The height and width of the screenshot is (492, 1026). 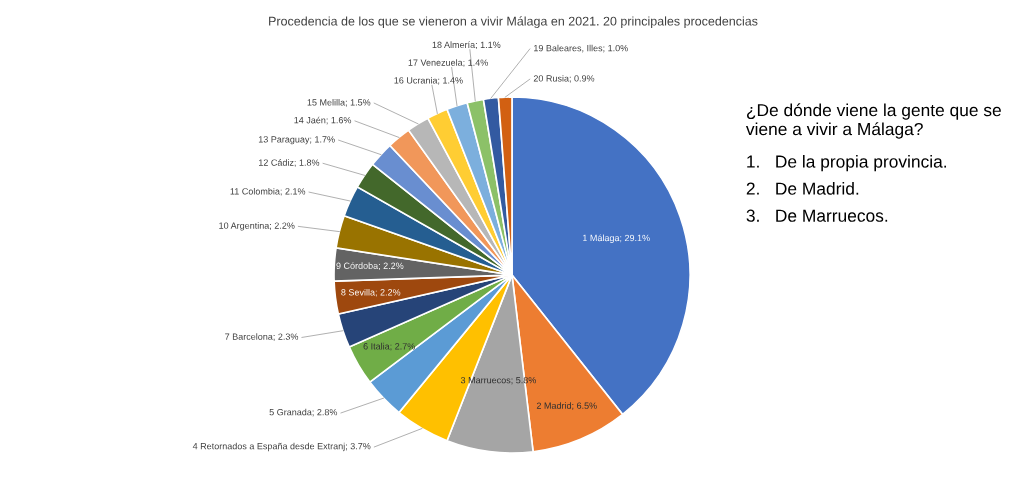 I want to click on slice-label: 12 Cádiz; 1.8%, so click(x=289, y=163).